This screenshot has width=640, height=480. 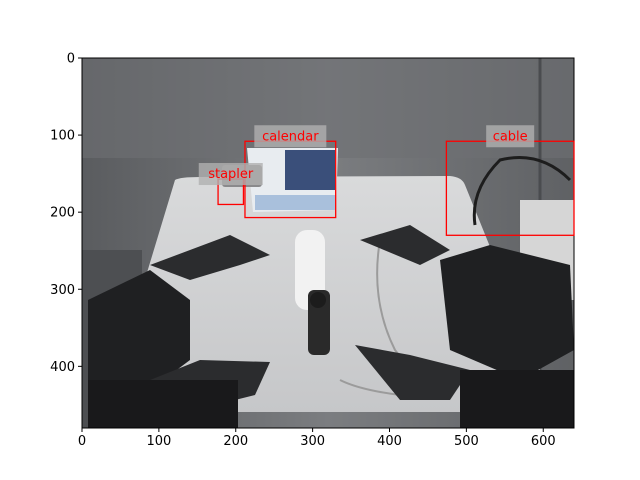 What do you see at coordinates (466, 441) in the screenshot?
I see `x-tick-label: 500` at bounding box center [466, 441].